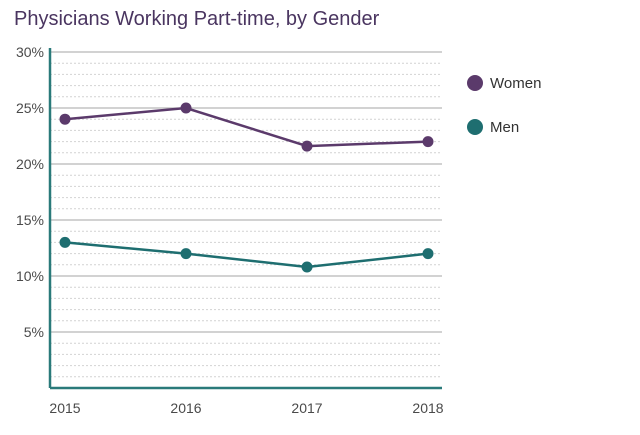 Image resolution: width=640 pixels, height=435 pixels. What do you see at coordinates (475, 127) in the screenshot?
I see `legend-marker-men` at bounding box center [475, 127].